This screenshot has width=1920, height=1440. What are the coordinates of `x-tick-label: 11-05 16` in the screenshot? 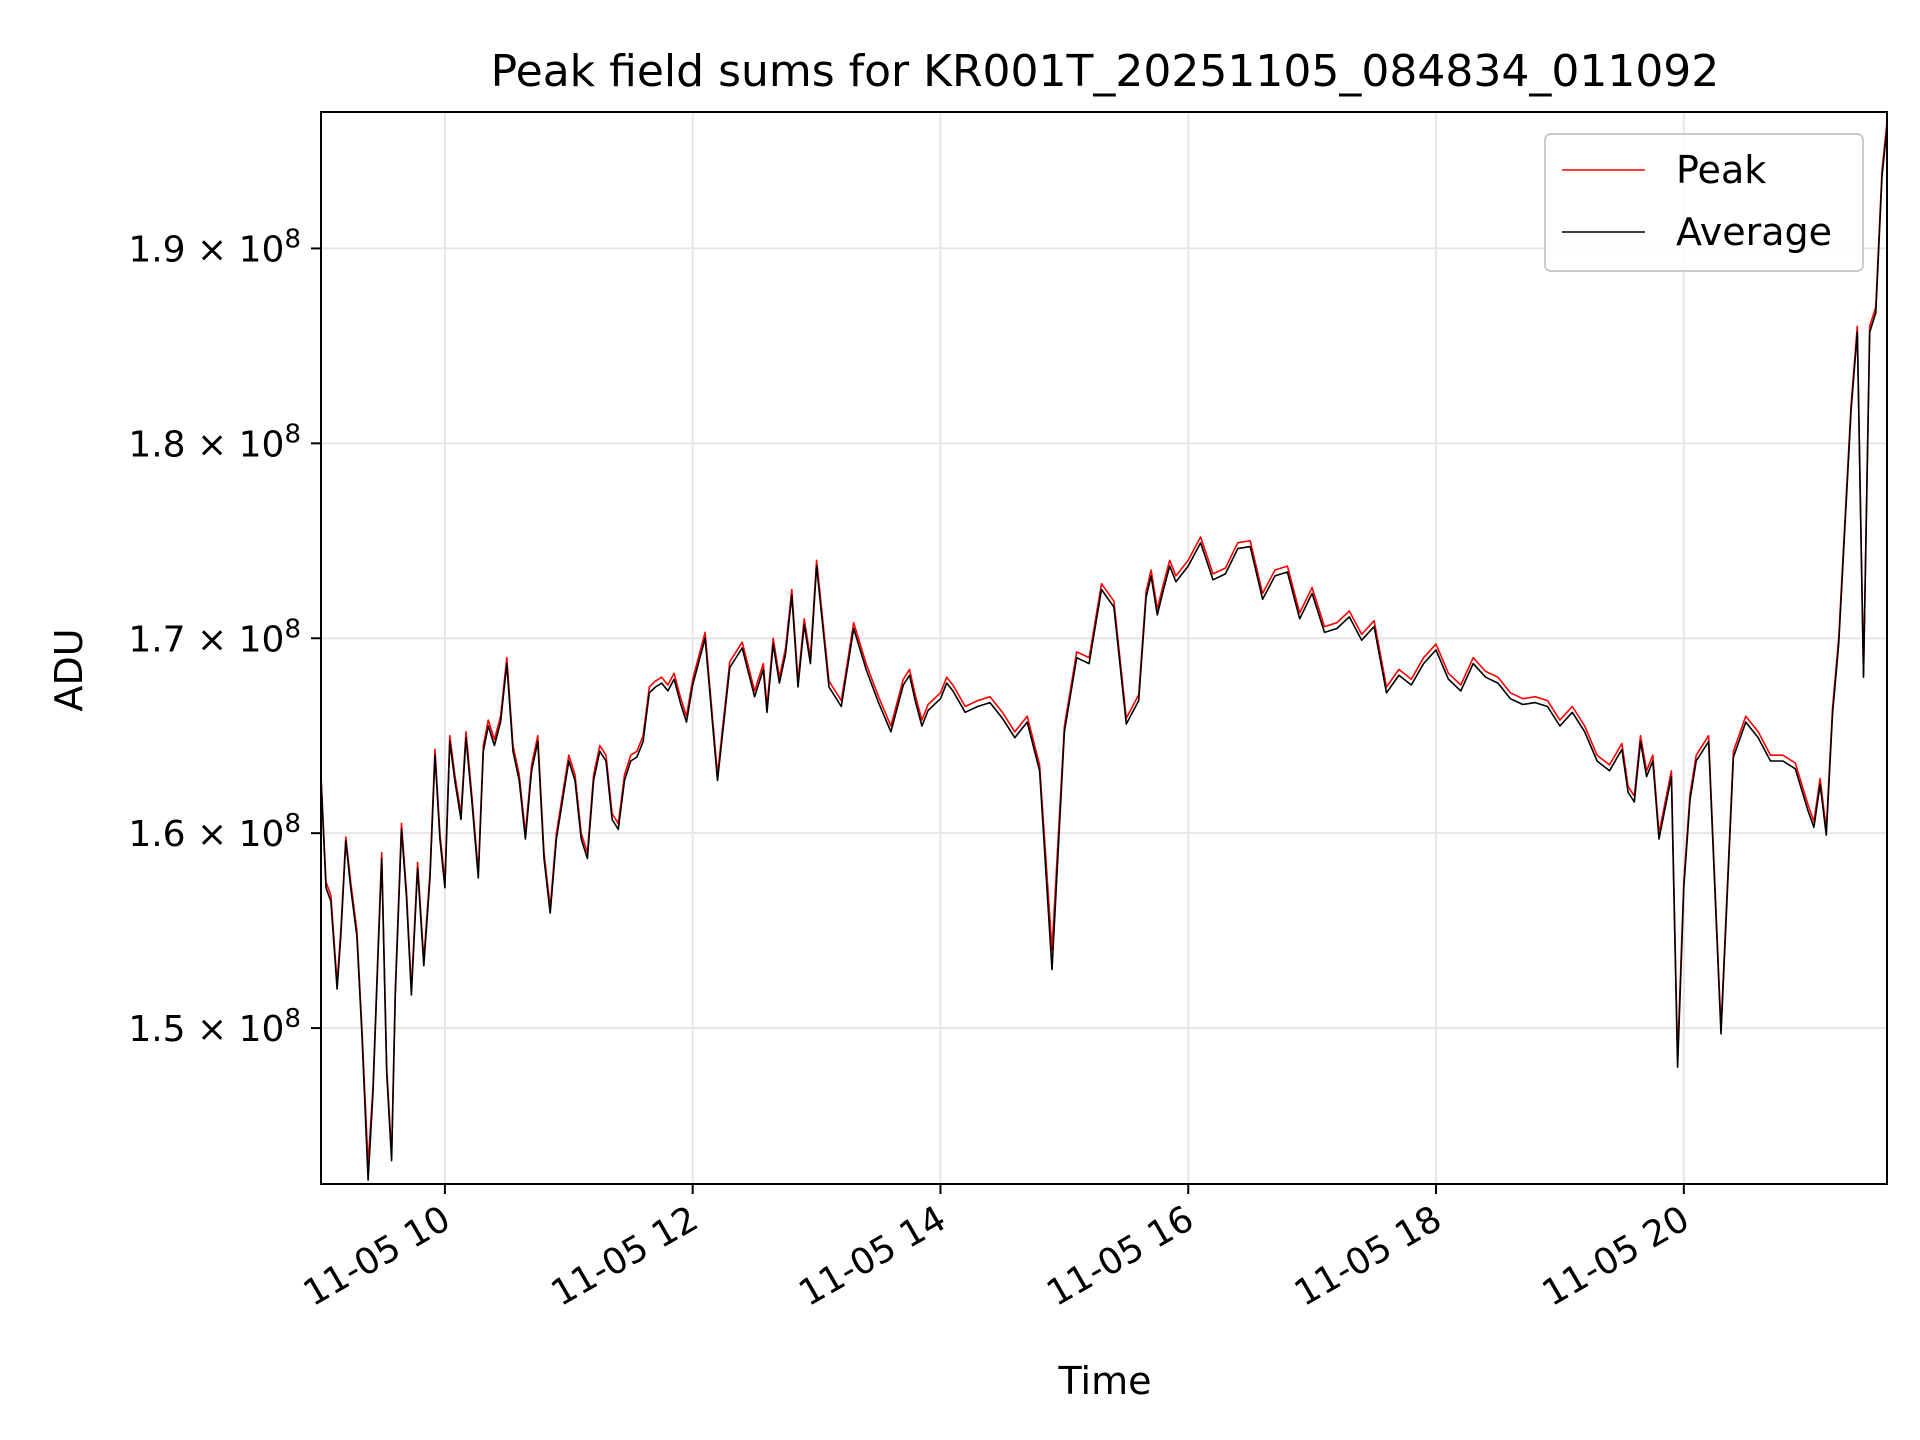 It's located at (1120, 1256).